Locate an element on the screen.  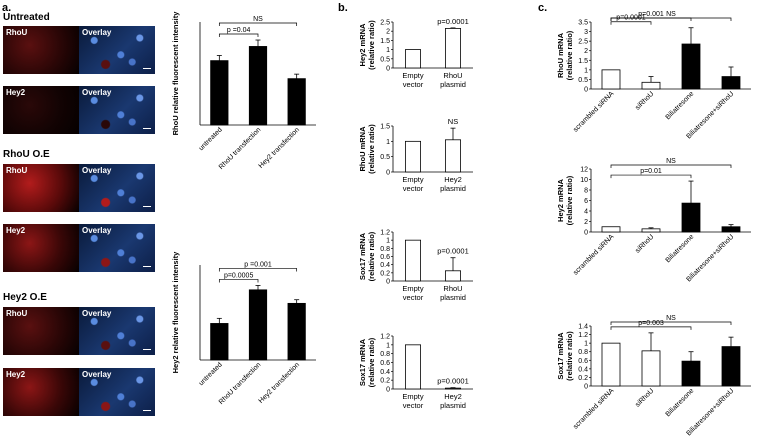
y-tick-label: 2.5 is located at coordinates (583, 42).